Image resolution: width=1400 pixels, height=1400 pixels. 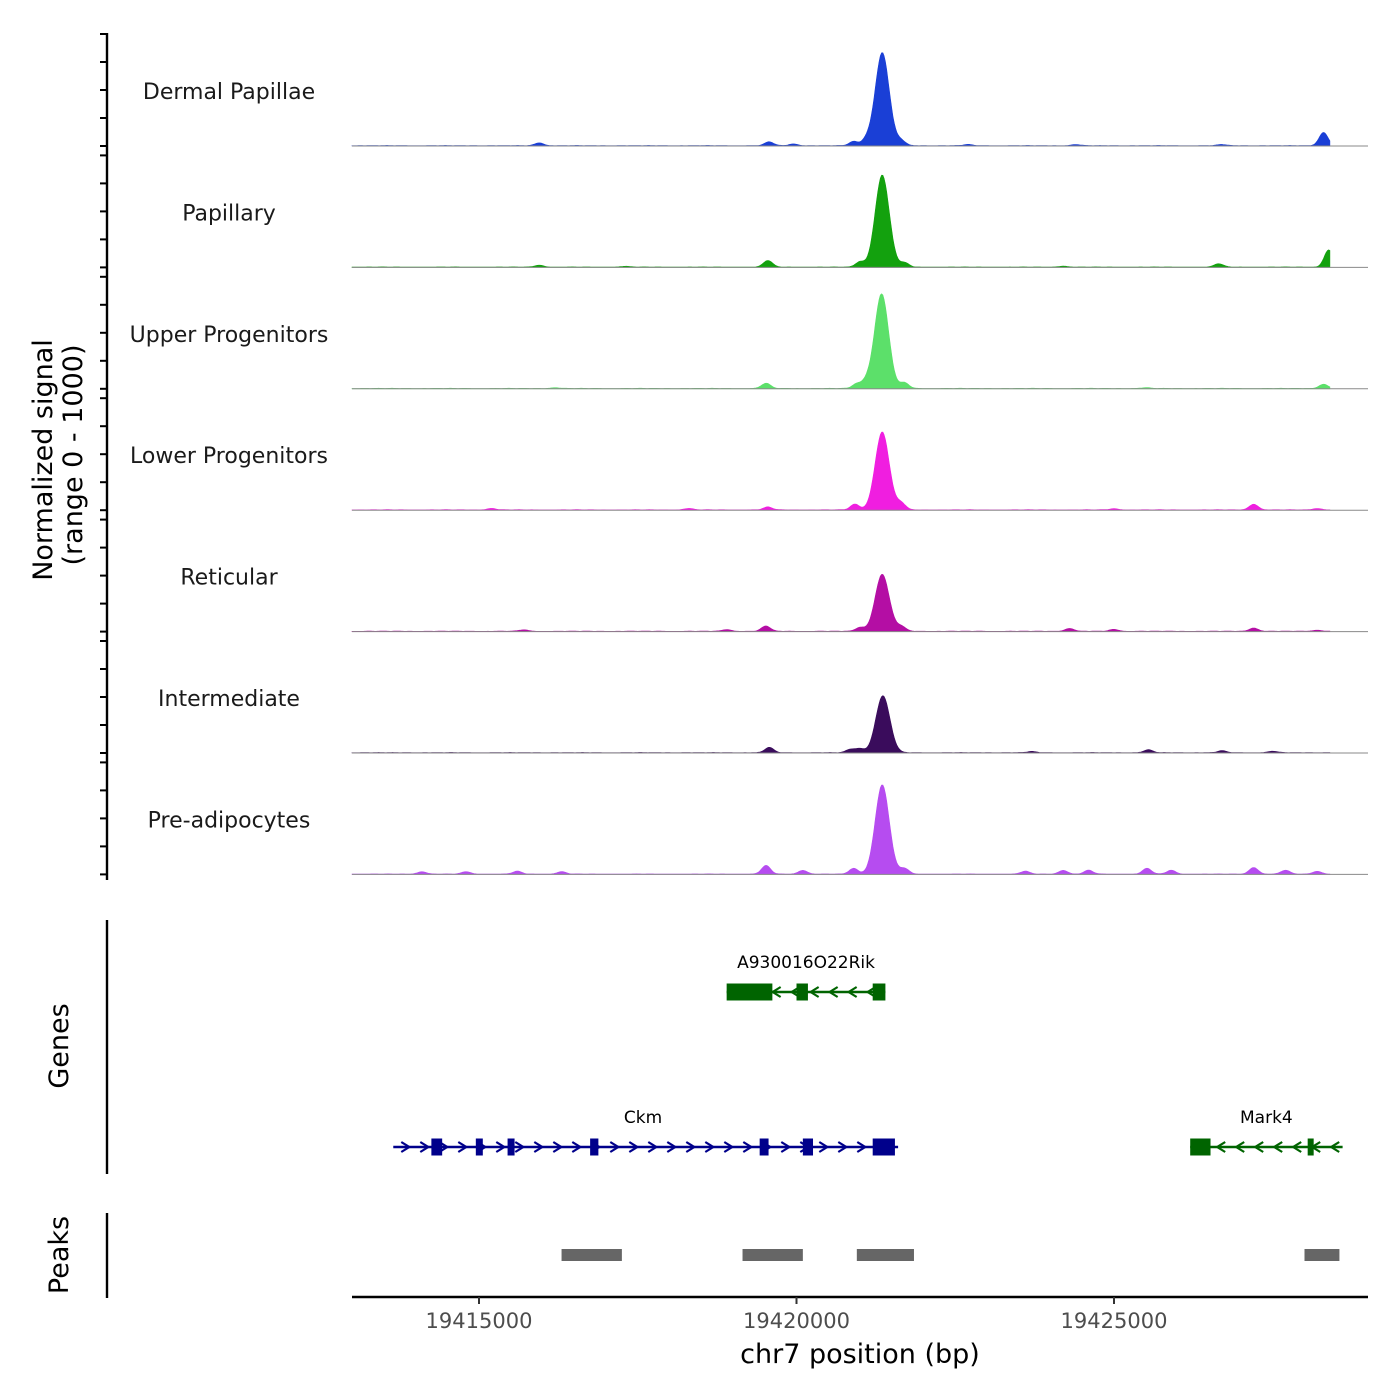 I want to click on track-4: Reticular, so click(x=774, y=599).